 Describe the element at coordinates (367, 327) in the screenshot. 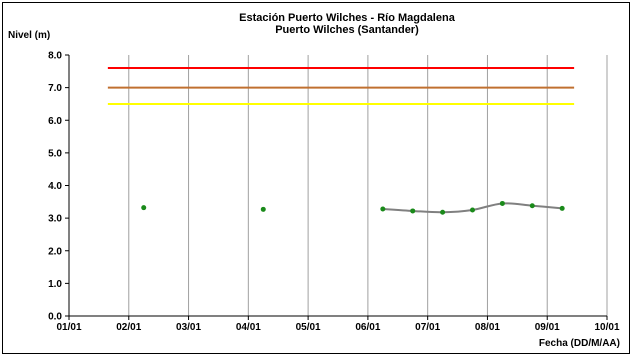

I see `x-tick-label: 06/01` at that location.